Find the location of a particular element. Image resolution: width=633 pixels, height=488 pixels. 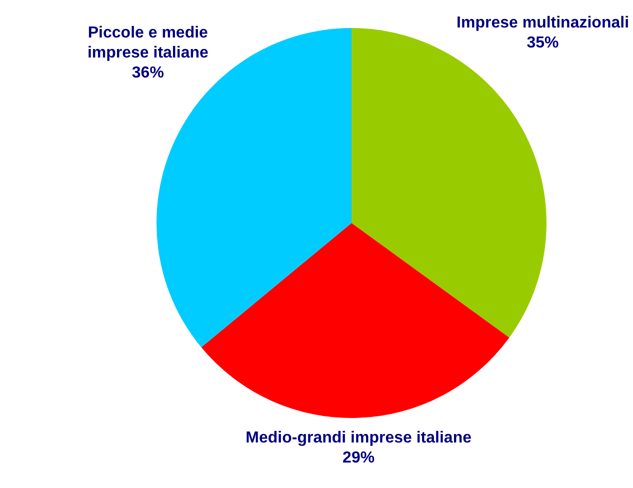

data-label: 29% is located at coordinates (358, 457).